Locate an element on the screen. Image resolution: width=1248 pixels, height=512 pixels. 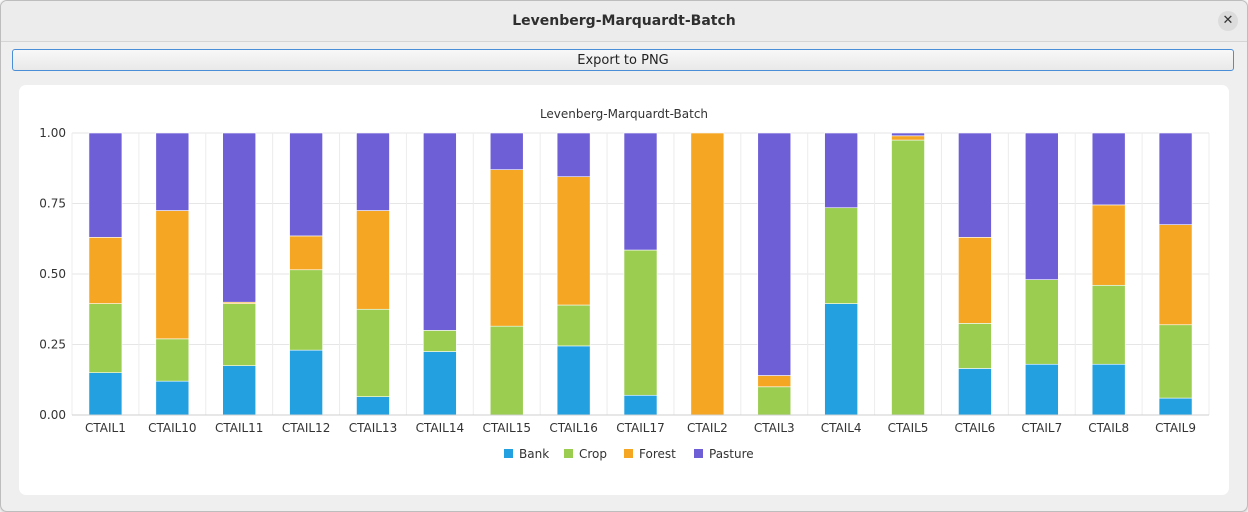
legend: Bank Crop Forest Pasture is located at coordinates (629, 454).